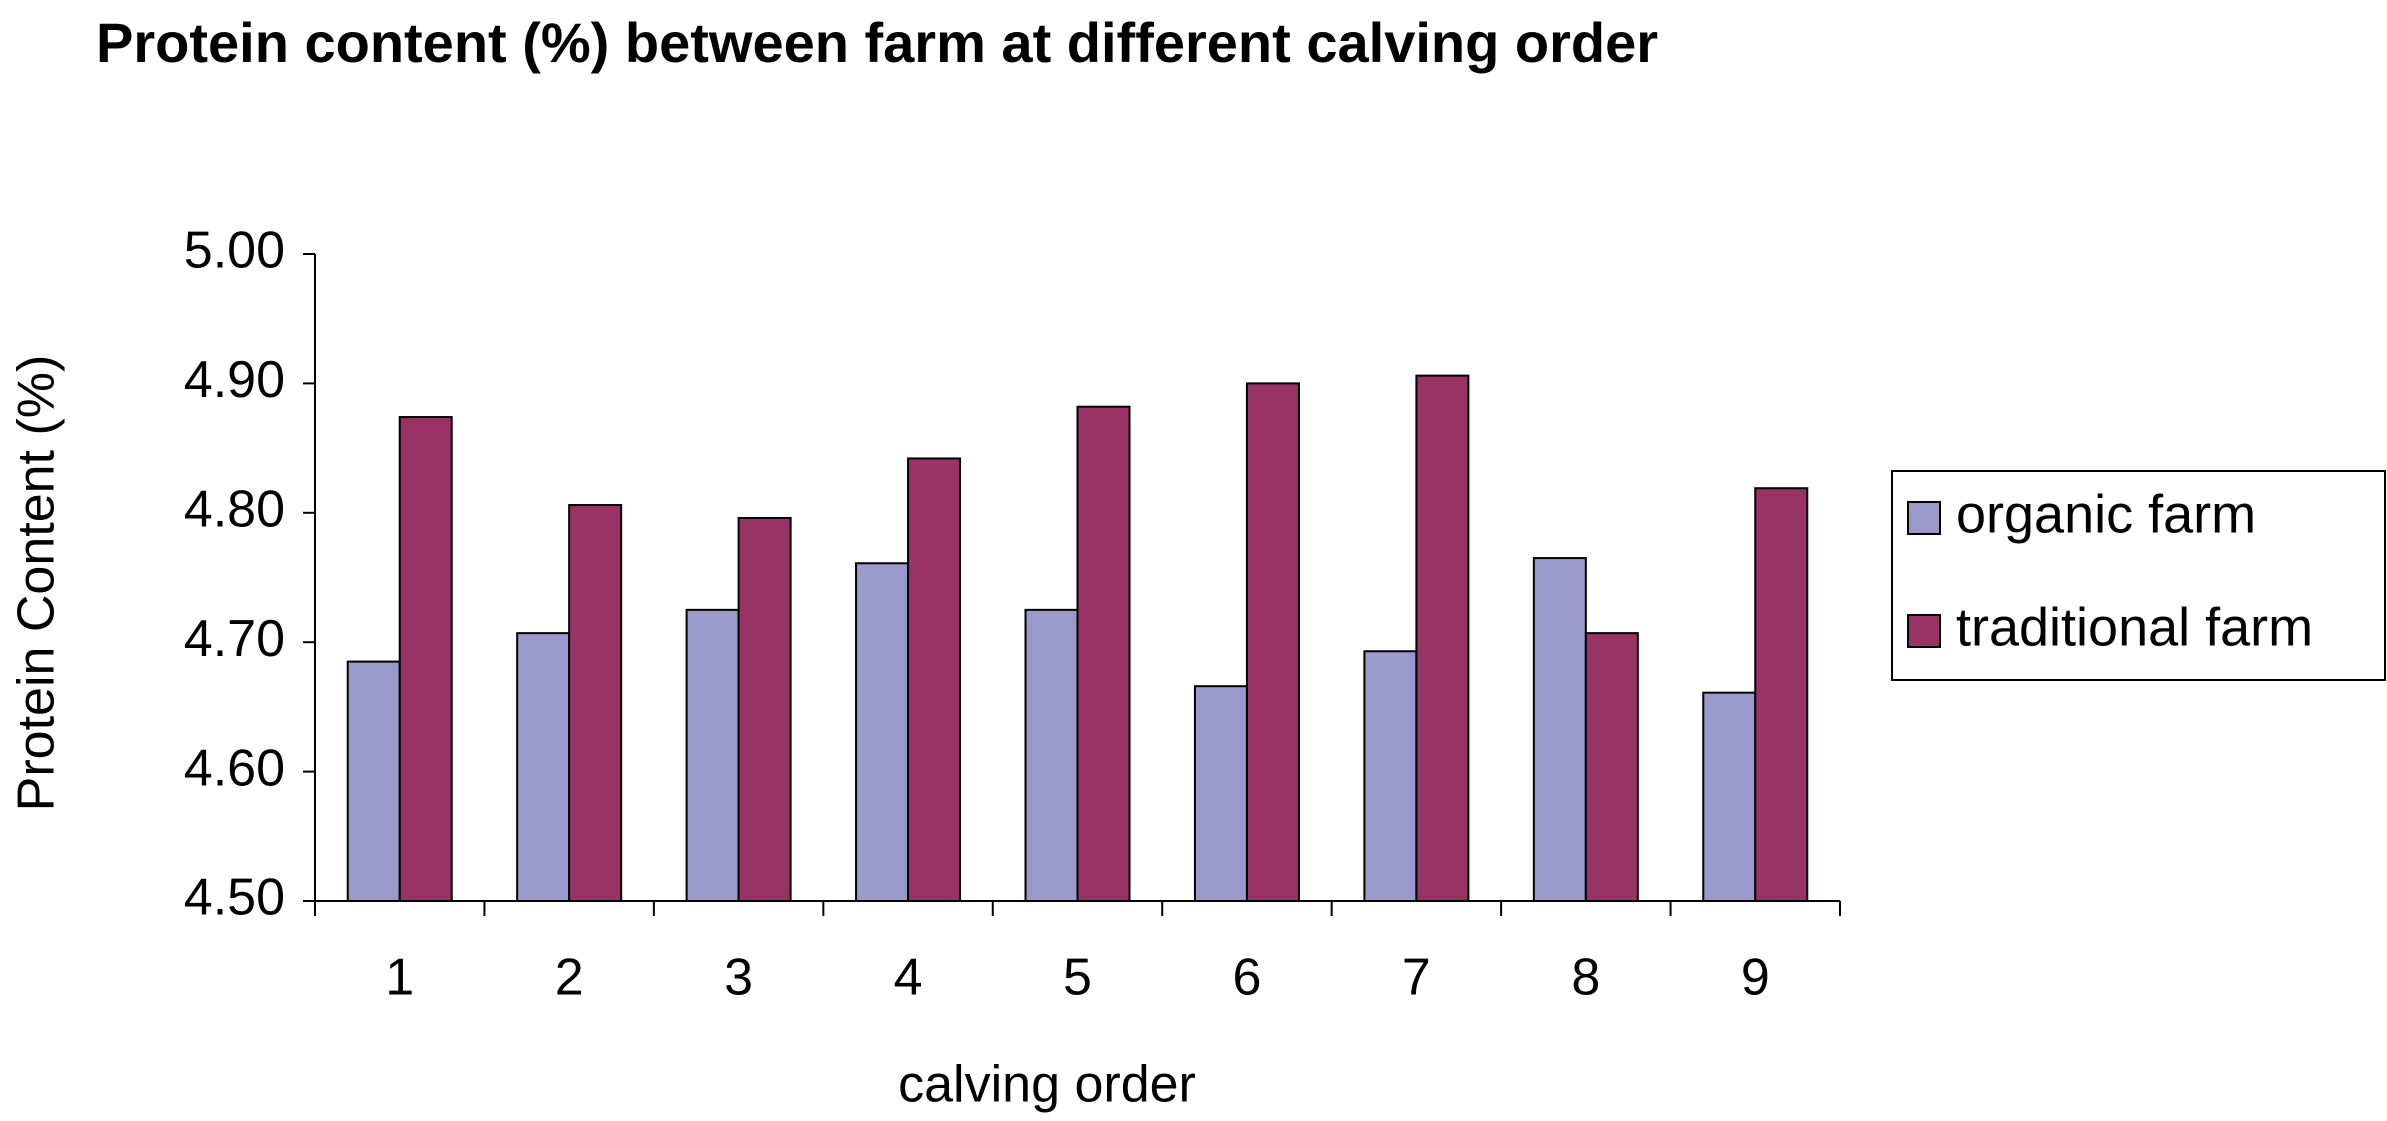 Image resolution: width=2387 pixels, height=1121 pixels. What do you see at coordinates (908, 978) in the screenshot?
I see `x-tick-label: 4` at bounding box center [908, 978].